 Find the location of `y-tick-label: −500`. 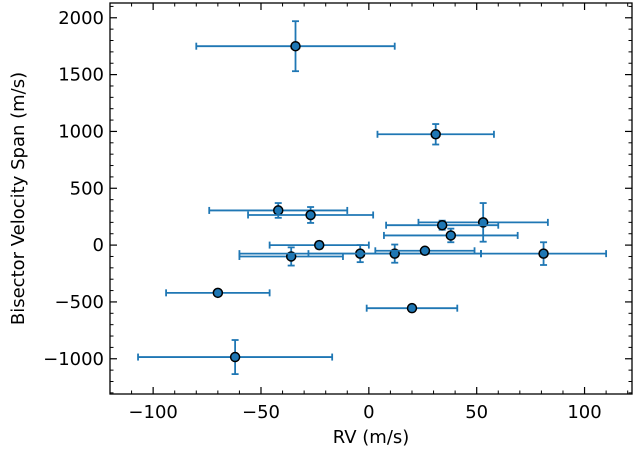

y-tick-label: −500 is located at coordinates (79, 302).